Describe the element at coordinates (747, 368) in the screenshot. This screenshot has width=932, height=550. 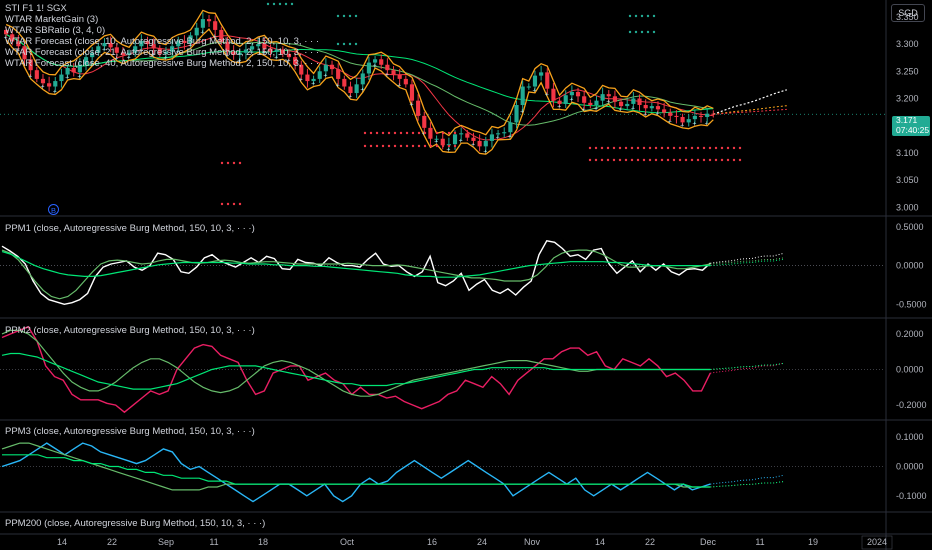
I see `ppm2-forecast-line` at that location.